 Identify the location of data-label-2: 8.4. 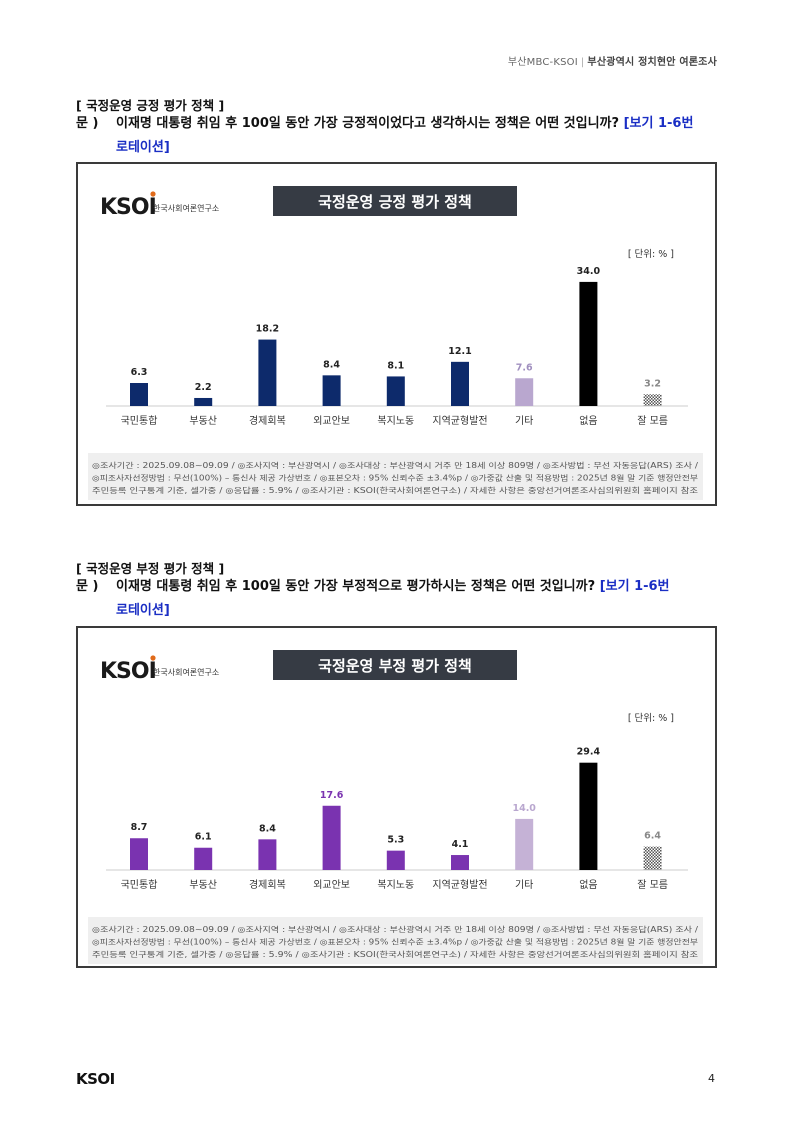
(267, 828).